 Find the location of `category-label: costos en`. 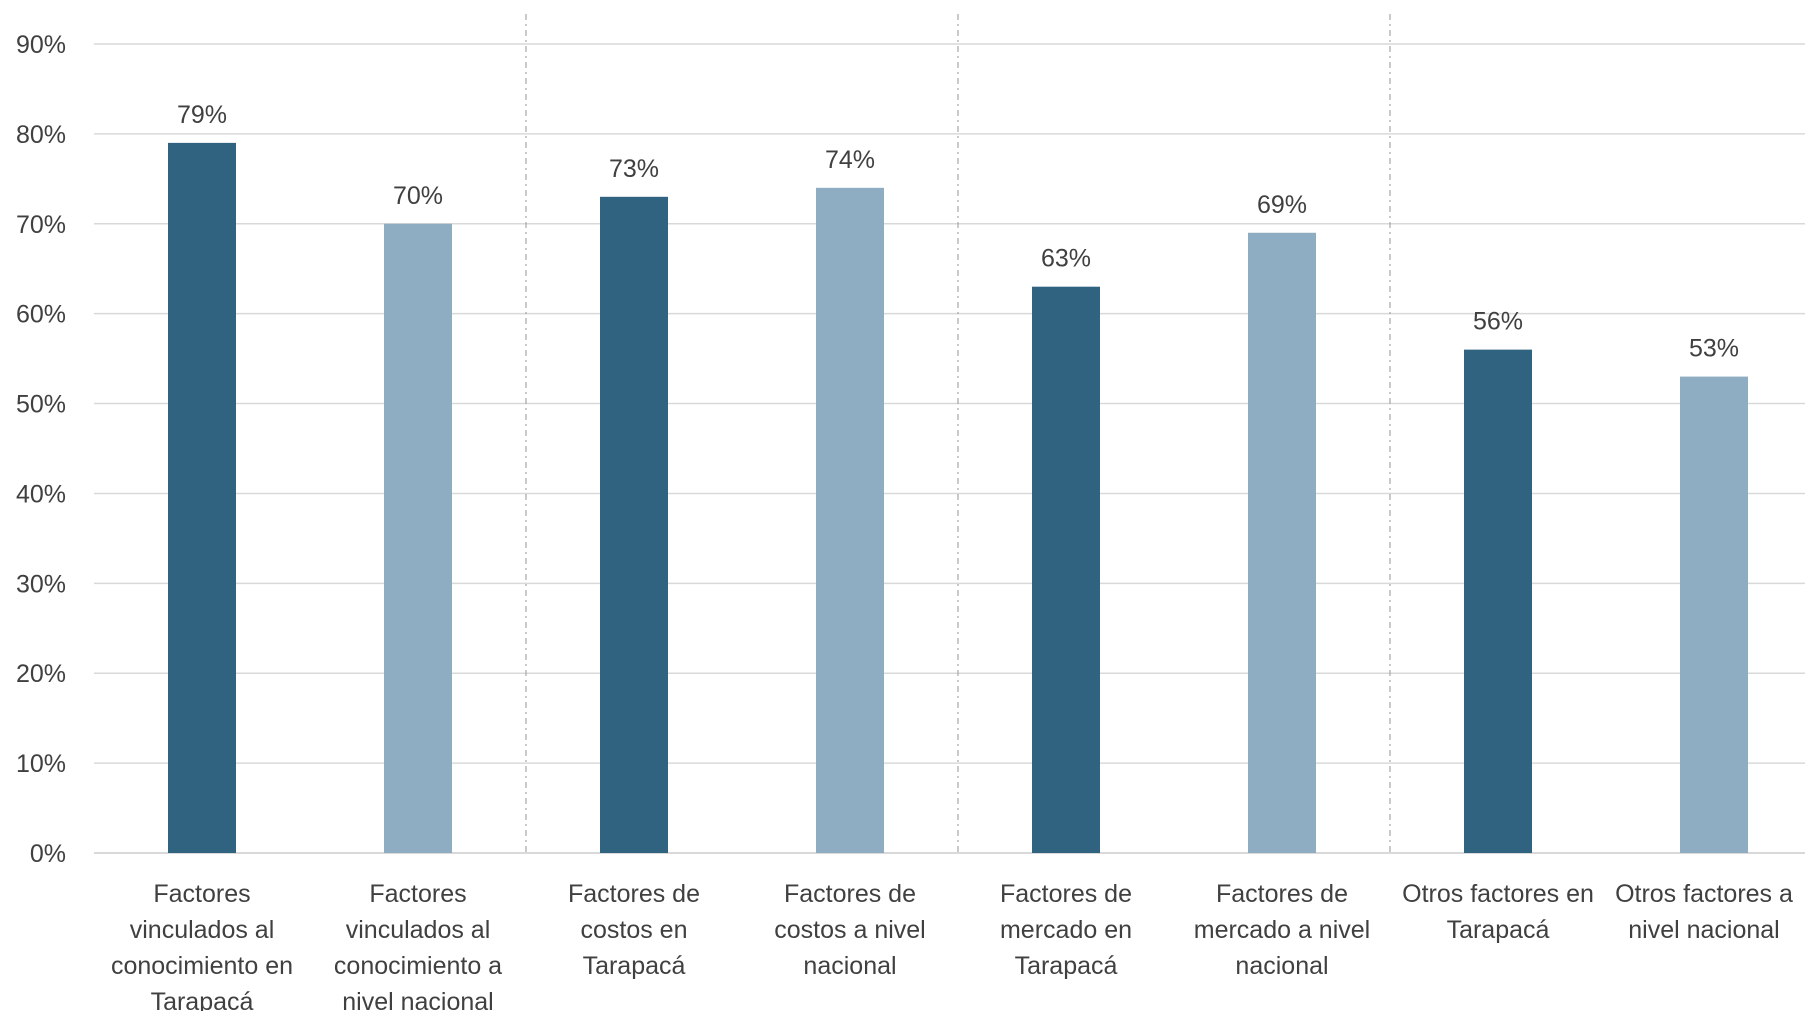

category-label: costos en is located at coordinates (633, 930).